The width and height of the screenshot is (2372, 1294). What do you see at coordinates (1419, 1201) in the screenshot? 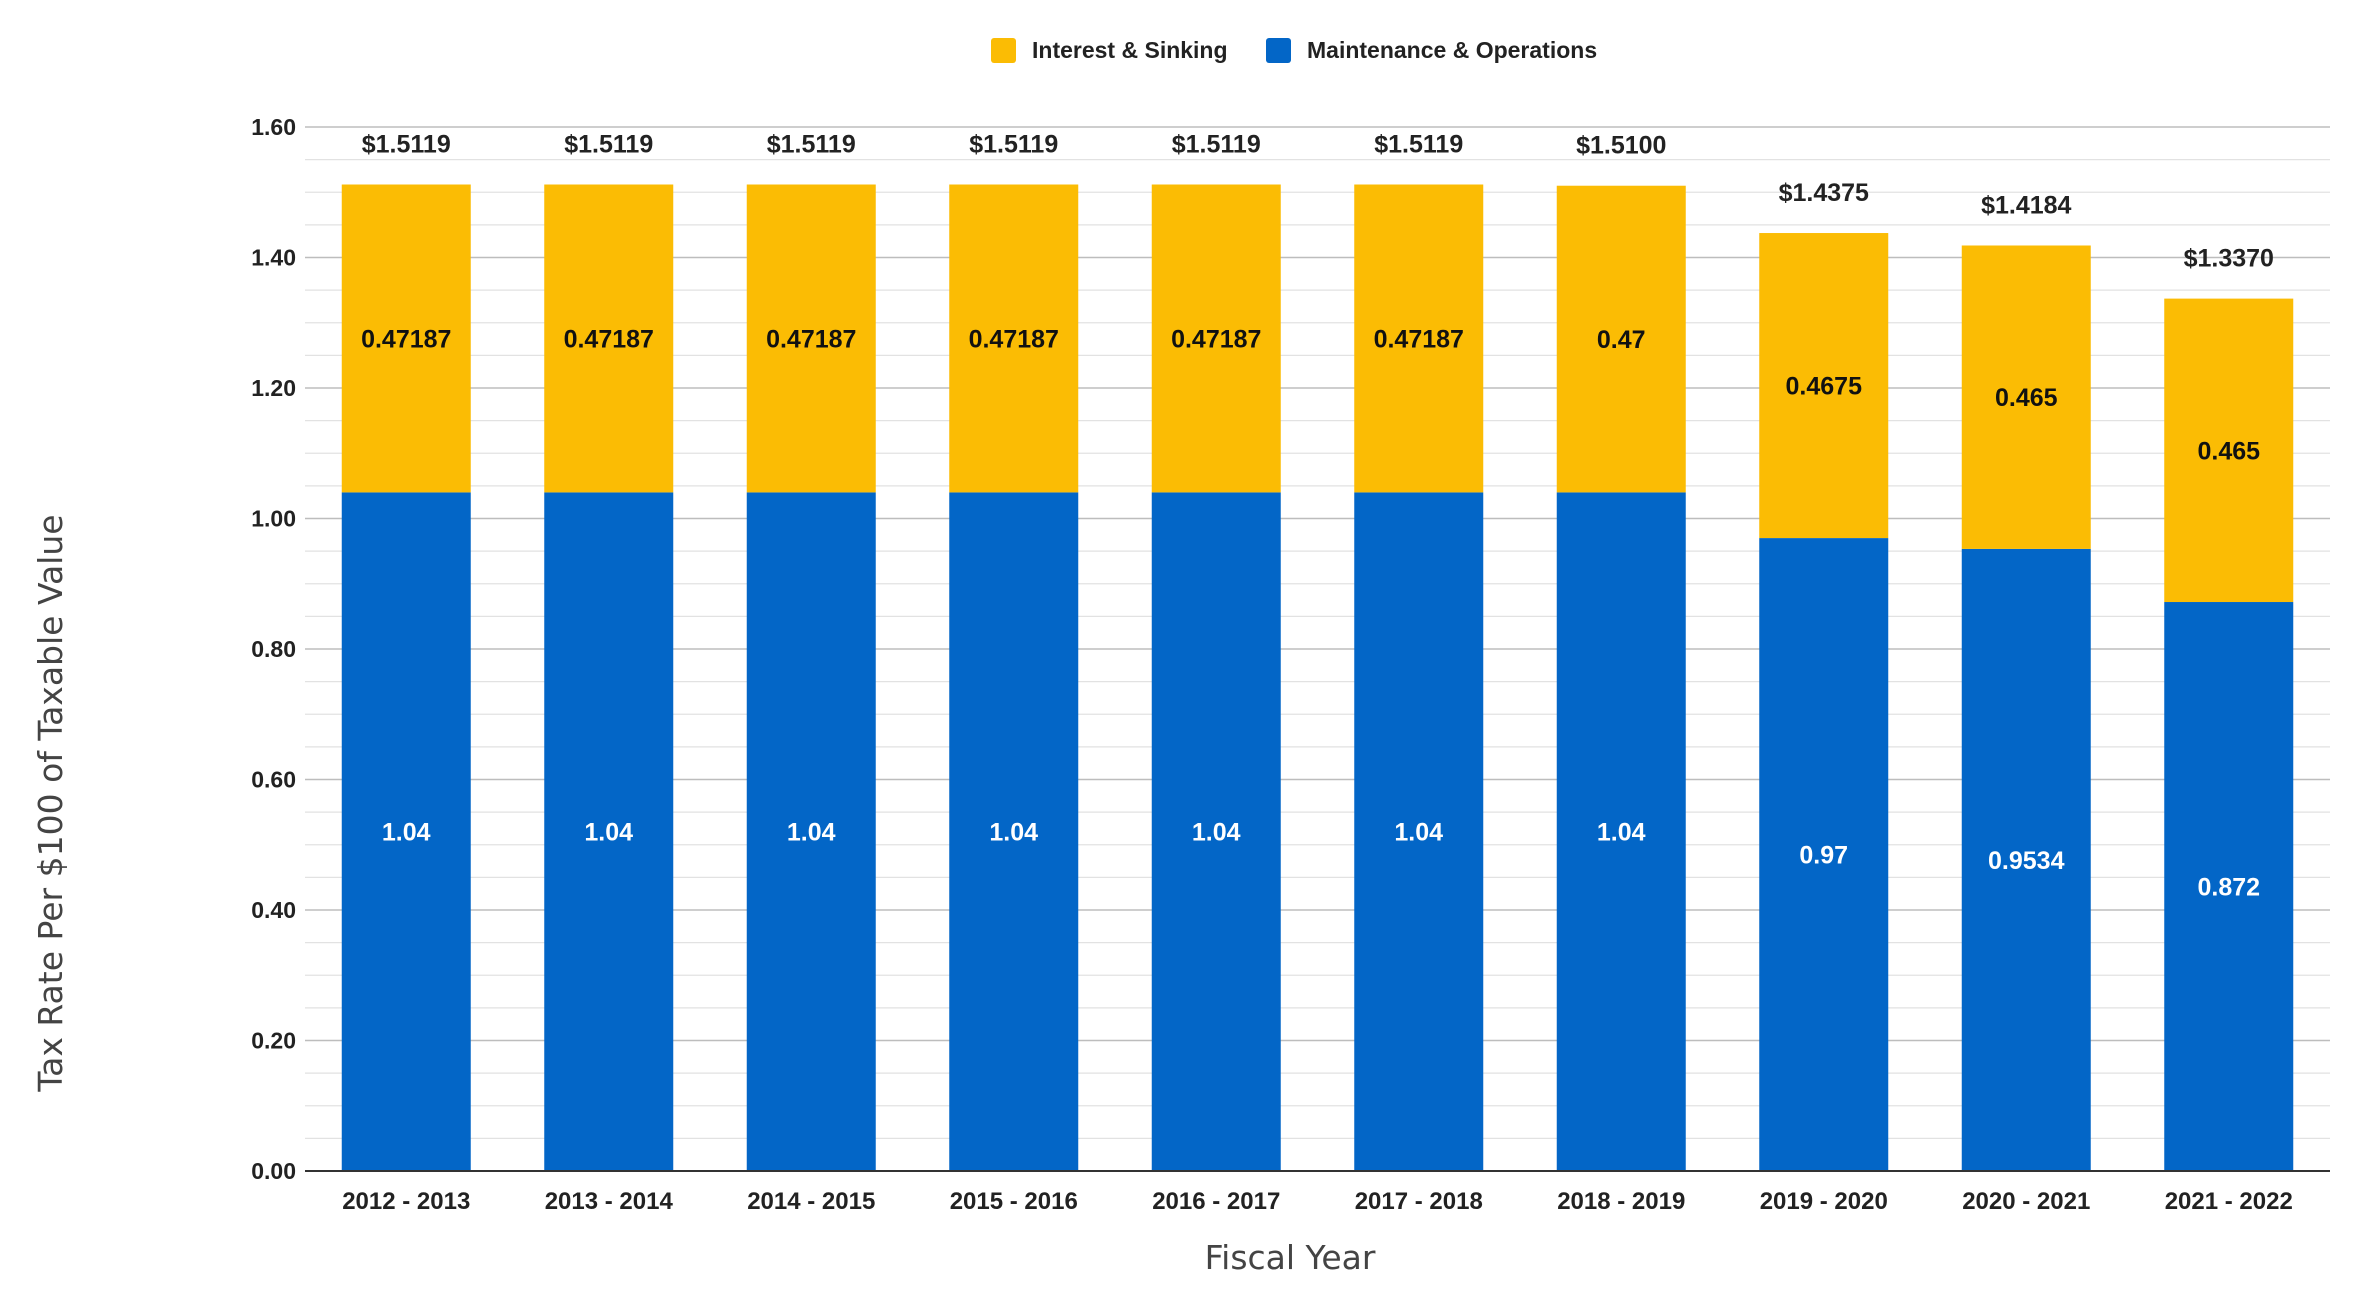
I see `x-tick-label: 2017 - 2018` at bounding box center [1419, 1201].